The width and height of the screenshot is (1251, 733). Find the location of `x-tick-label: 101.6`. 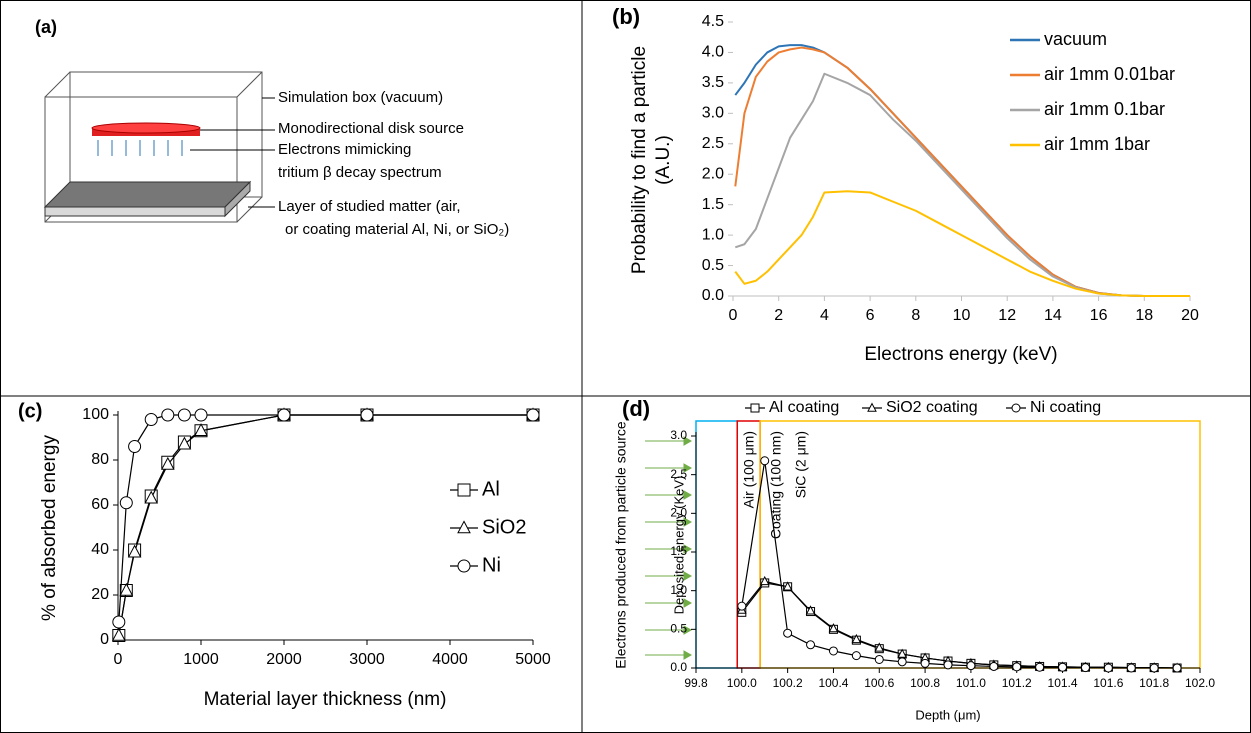

x-tick-label: 101.6 is located at coordinates (1108, 683).